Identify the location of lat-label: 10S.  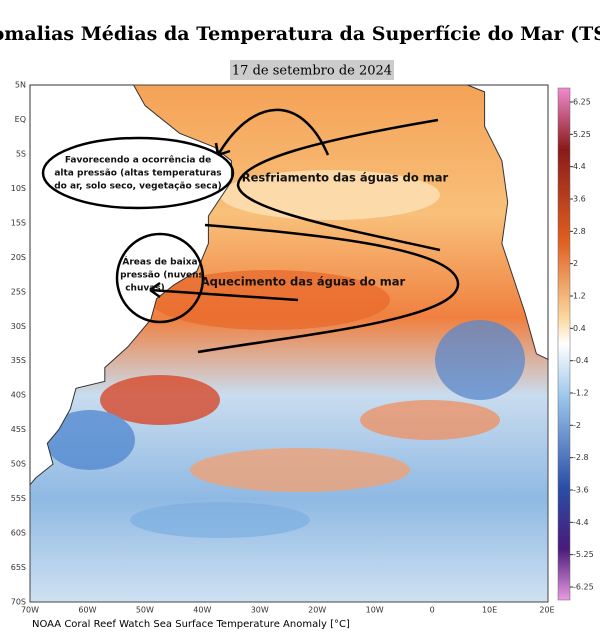
(18, 188).